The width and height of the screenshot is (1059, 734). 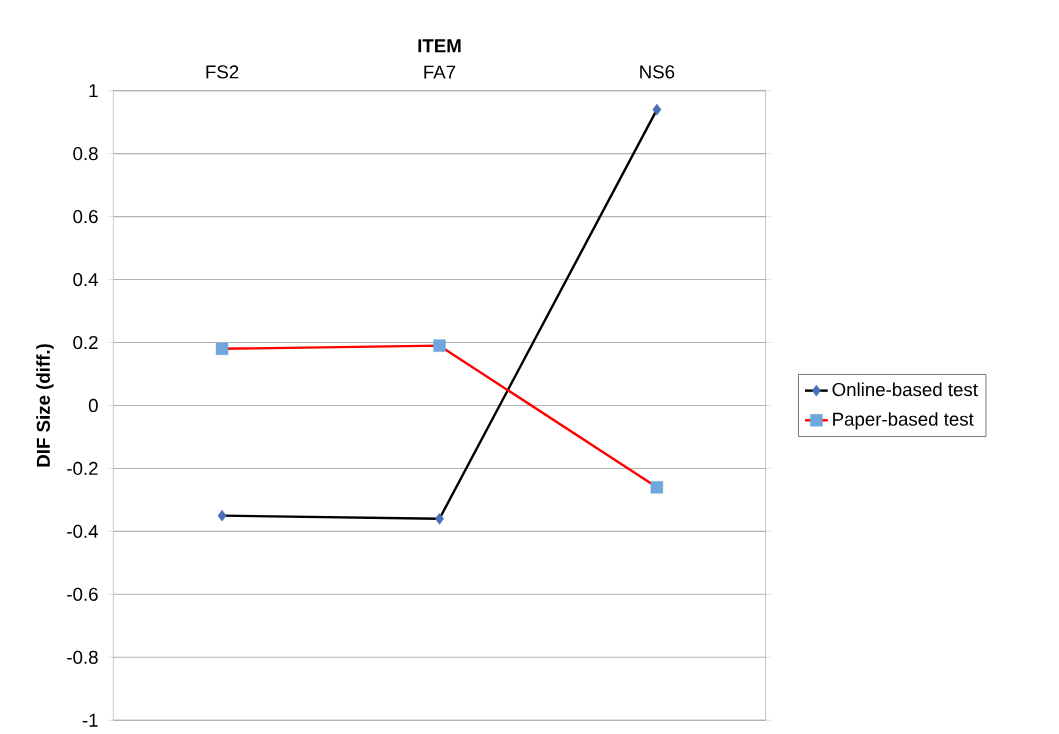 I want to click on legend-label: Online-based test, so click(x=905, y=389).